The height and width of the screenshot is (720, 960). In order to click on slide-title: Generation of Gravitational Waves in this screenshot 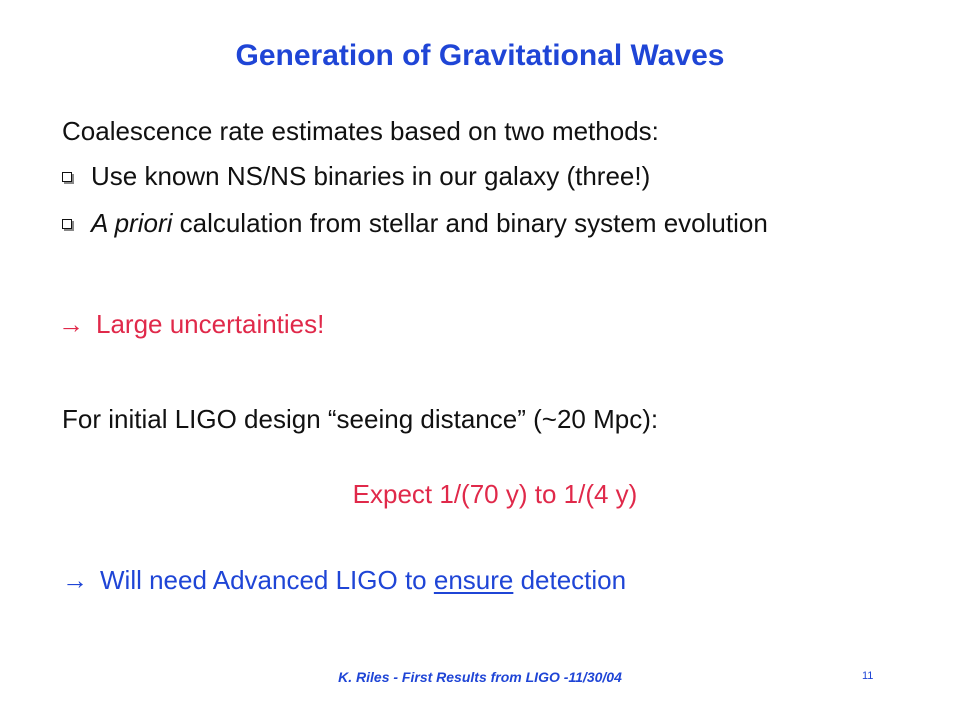, I will do `click(480, 55)`.